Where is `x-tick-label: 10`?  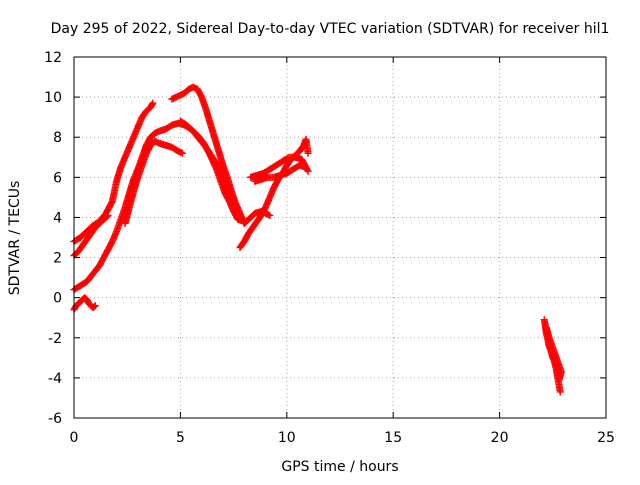
x-tick-label: 10 is located at coordinates (287, 438).